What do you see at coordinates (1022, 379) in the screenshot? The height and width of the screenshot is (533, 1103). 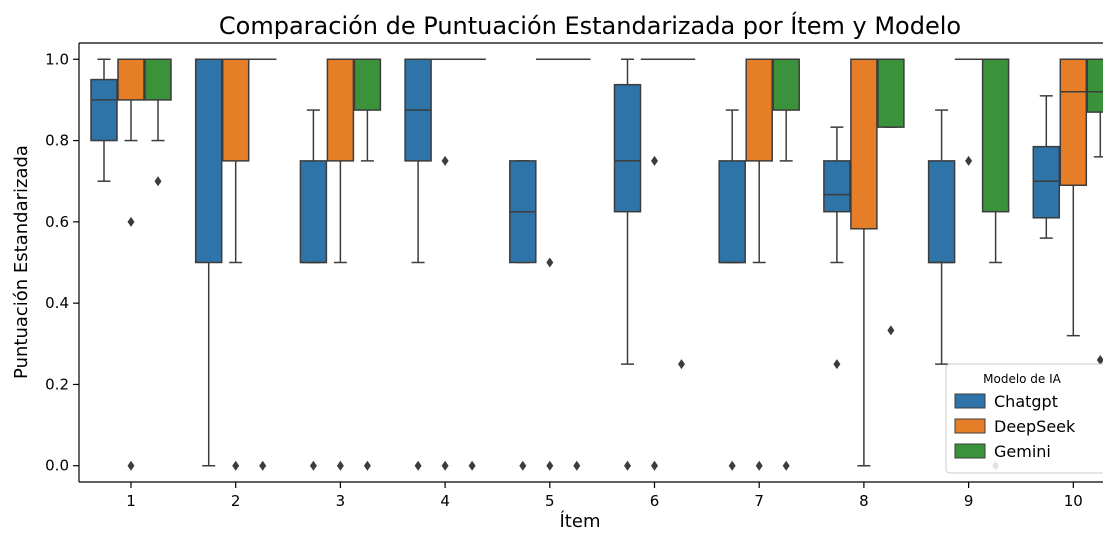 I see `legend-title: Modelo de IA` at bounding box center [1022, 379].